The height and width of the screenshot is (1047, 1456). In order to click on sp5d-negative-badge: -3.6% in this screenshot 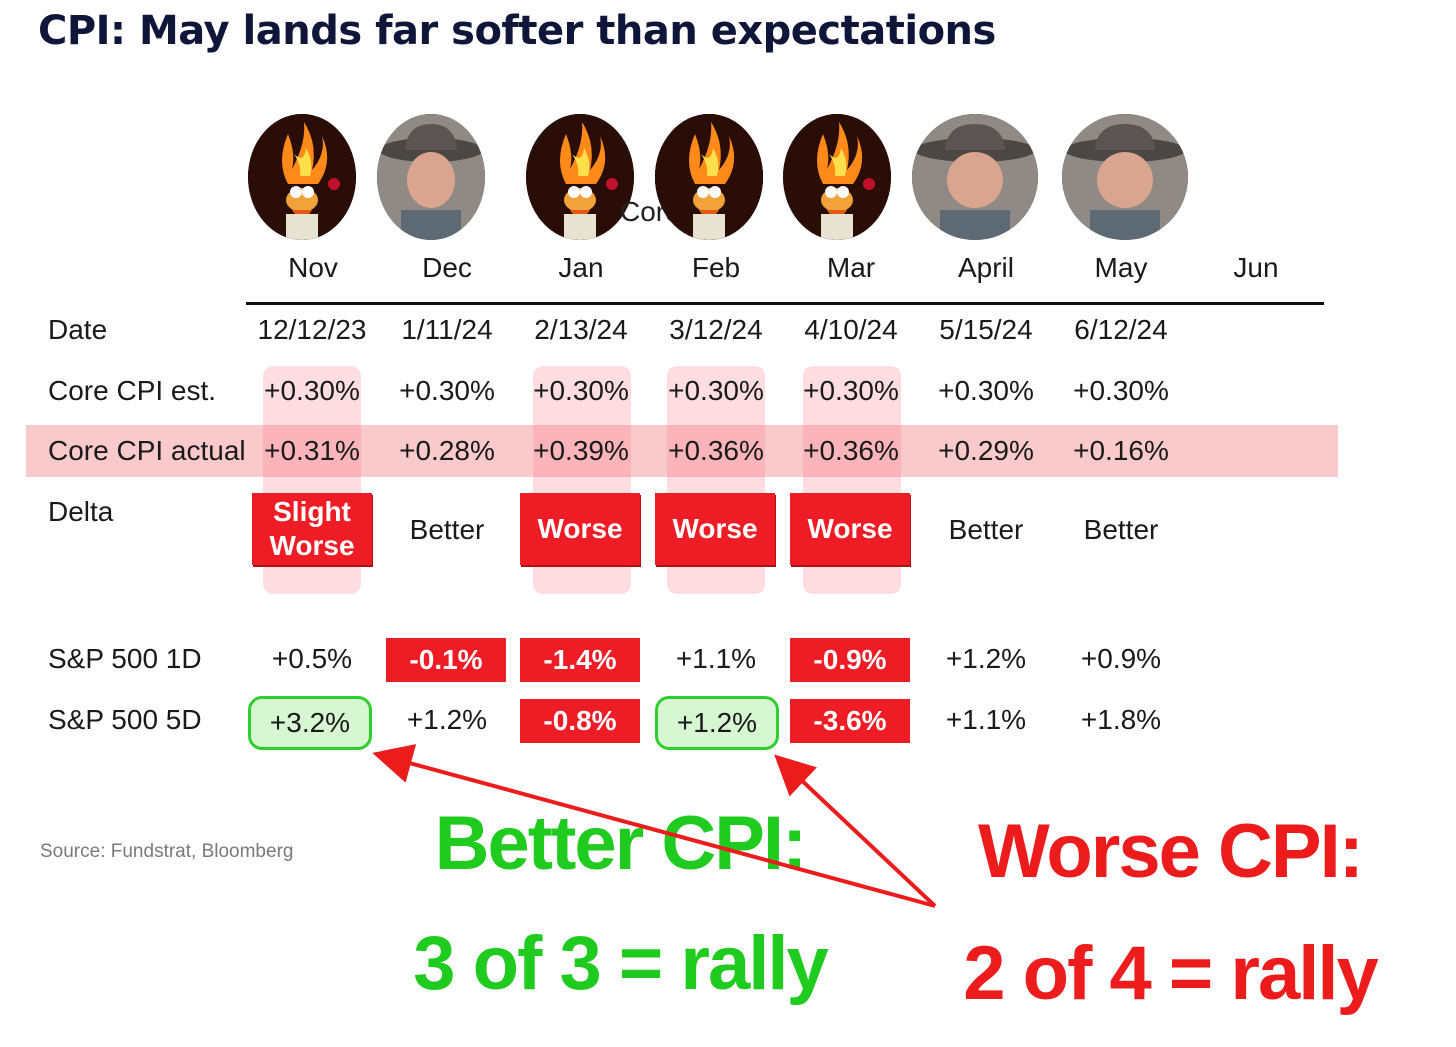, I will do `click(850, 721)`.